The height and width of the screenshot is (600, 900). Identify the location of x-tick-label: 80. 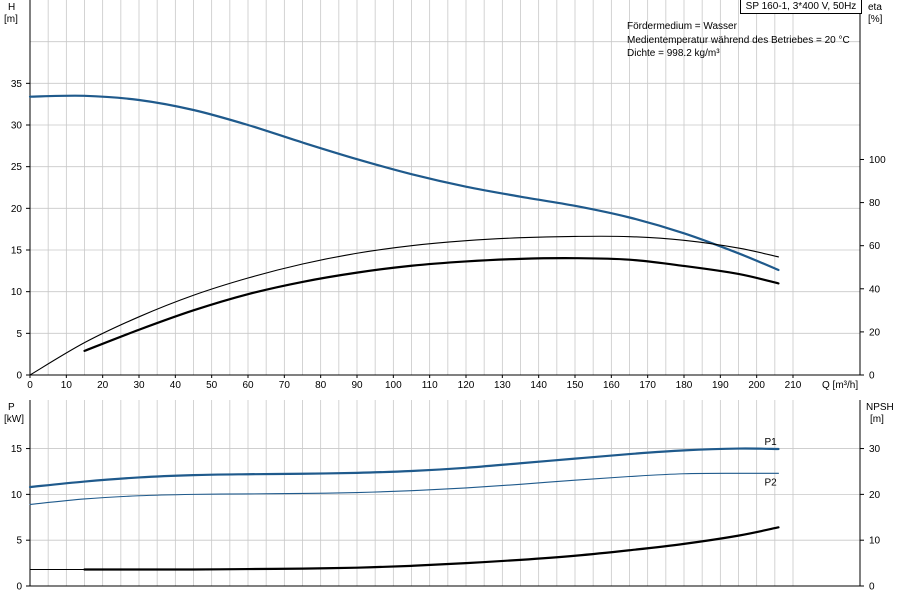
(321, 385).